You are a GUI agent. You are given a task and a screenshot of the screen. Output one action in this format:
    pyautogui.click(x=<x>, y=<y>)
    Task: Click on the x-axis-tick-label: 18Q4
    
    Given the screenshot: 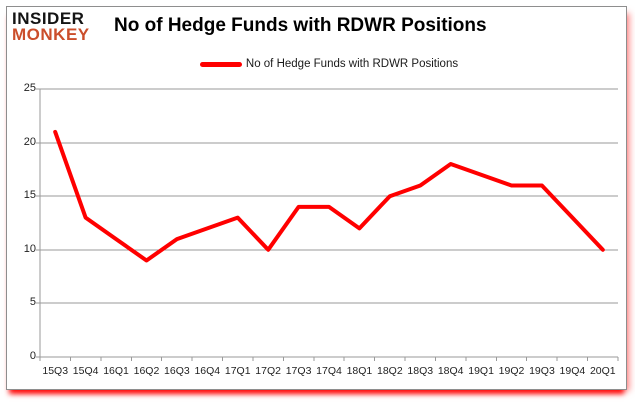 What is the action you would take?
    pyautogui.click(x=450, y=371)
    